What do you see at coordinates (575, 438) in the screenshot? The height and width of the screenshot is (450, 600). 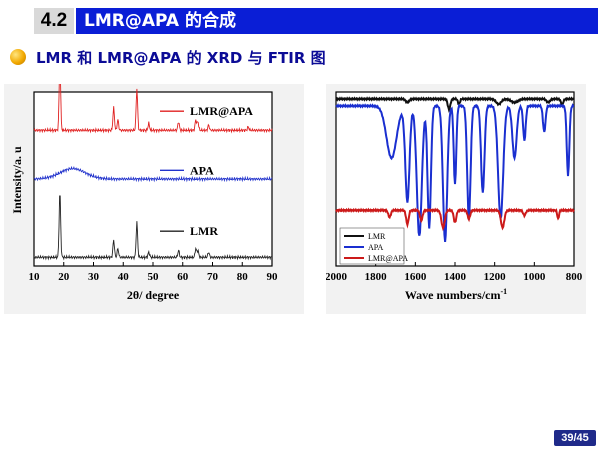 I see `page-indicator: 39/45` at bounding box center [575, 438].